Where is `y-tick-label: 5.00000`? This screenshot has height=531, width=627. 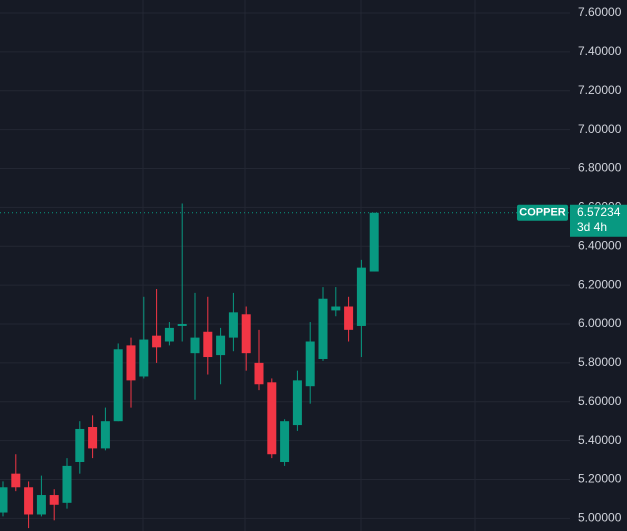
y-tick-label: 5.00000 is located at coordinates (600, 518).